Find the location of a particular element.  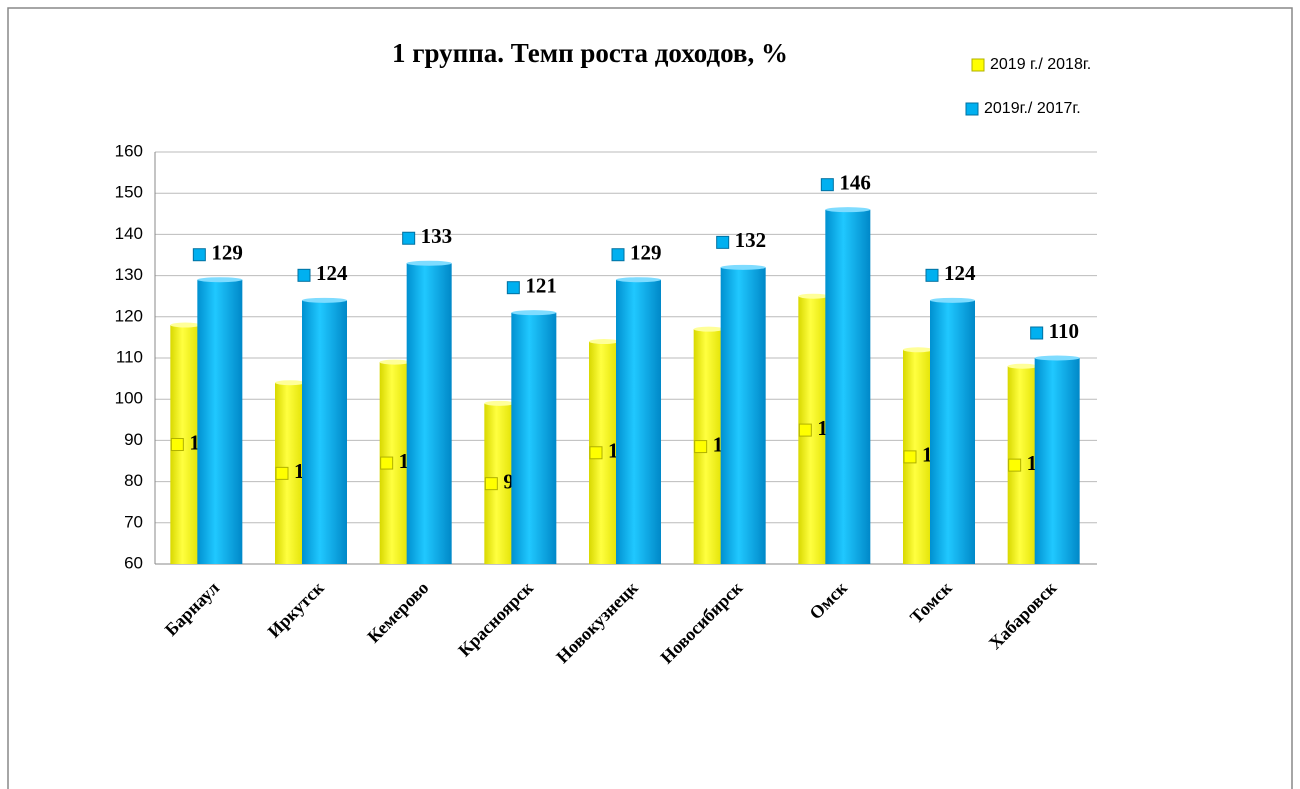

y-tick-label: 140 is located at coordinates (129, 233).